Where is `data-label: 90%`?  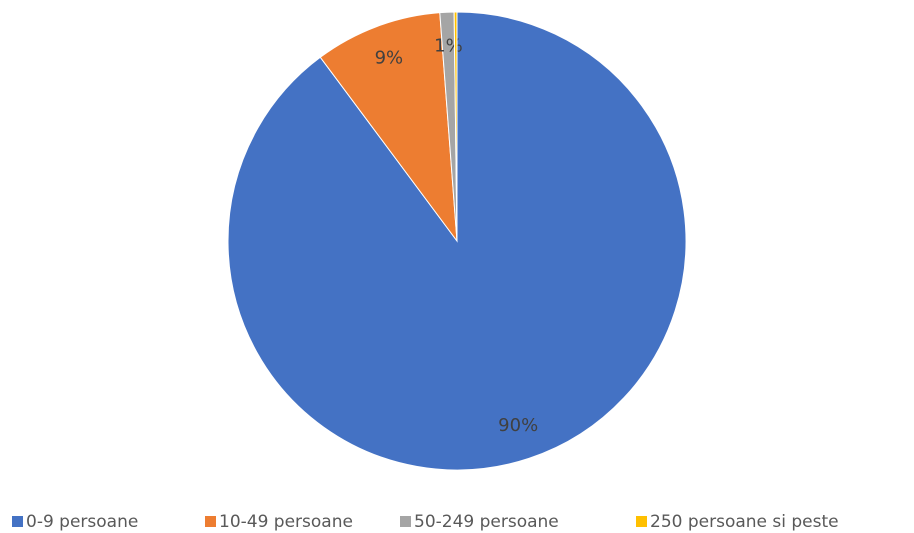
data-label: 90% is located at coordinates (518, 425).